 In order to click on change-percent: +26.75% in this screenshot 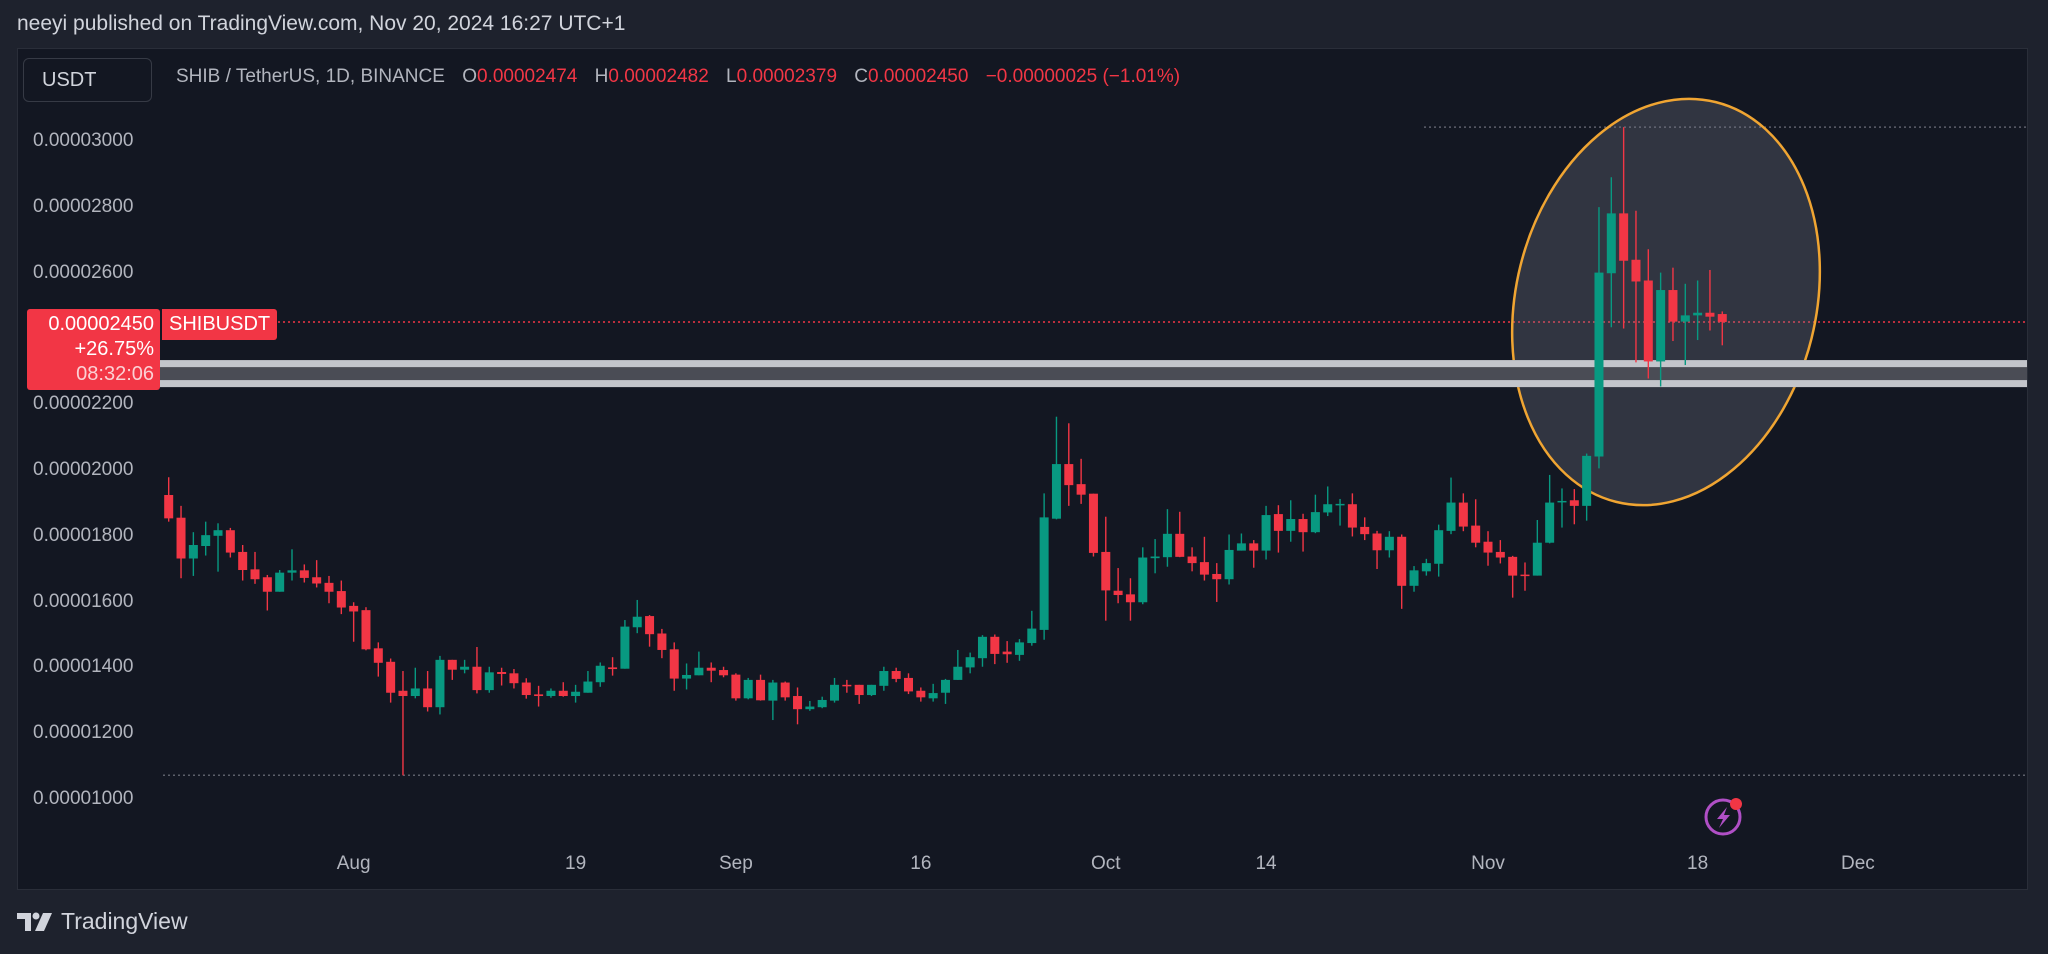, I will do `click(114, 349)`.